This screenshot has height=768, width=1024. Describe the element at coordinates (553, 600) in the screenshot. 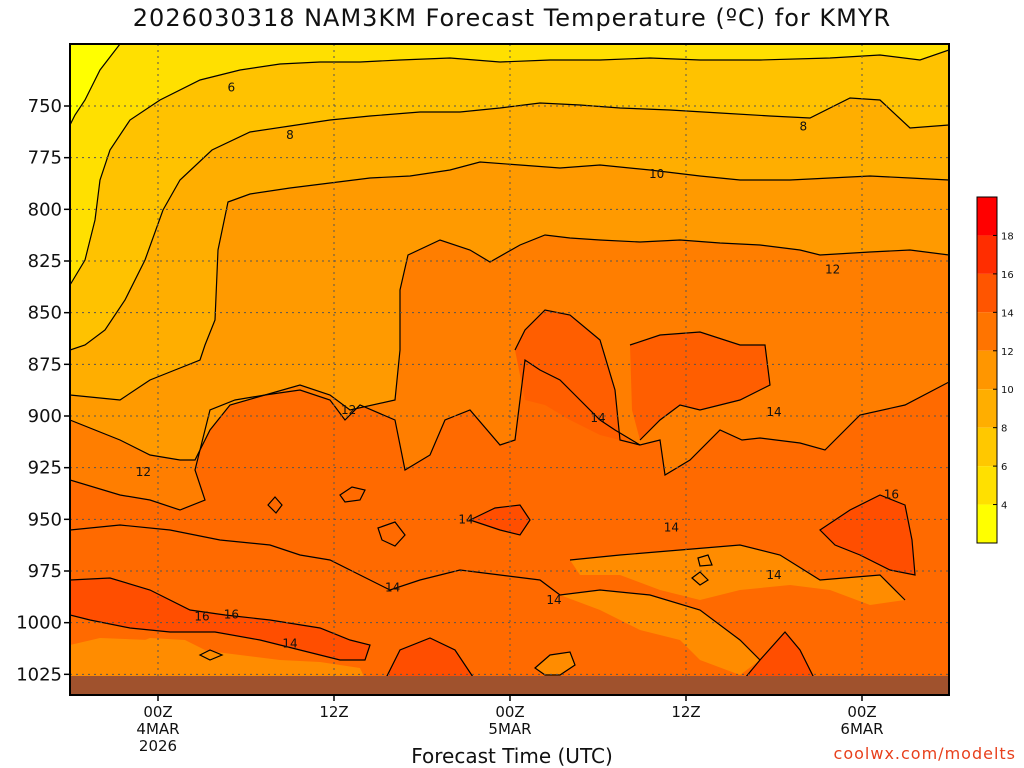

I see `contour-label-14: 14` at that location.